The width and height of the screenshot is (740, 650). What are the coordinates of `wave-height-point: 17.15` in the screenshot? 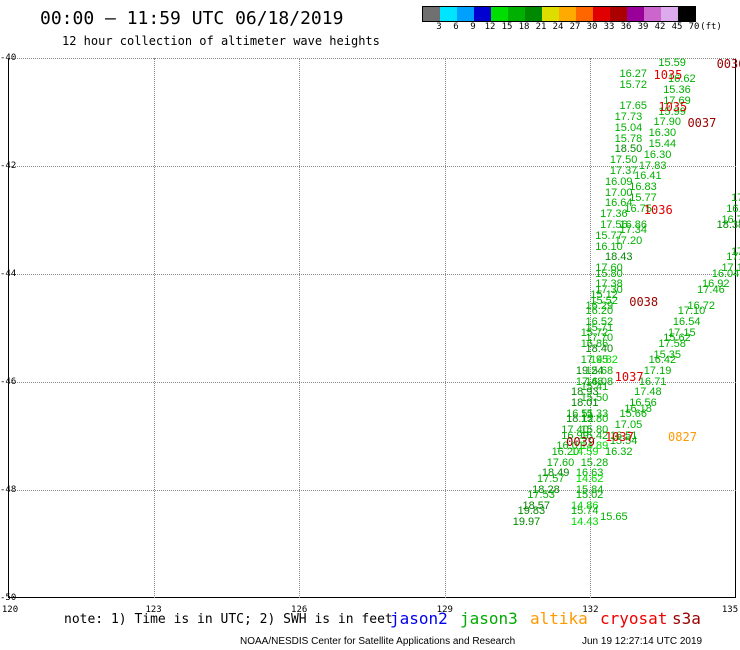 It's located at (682, 333).